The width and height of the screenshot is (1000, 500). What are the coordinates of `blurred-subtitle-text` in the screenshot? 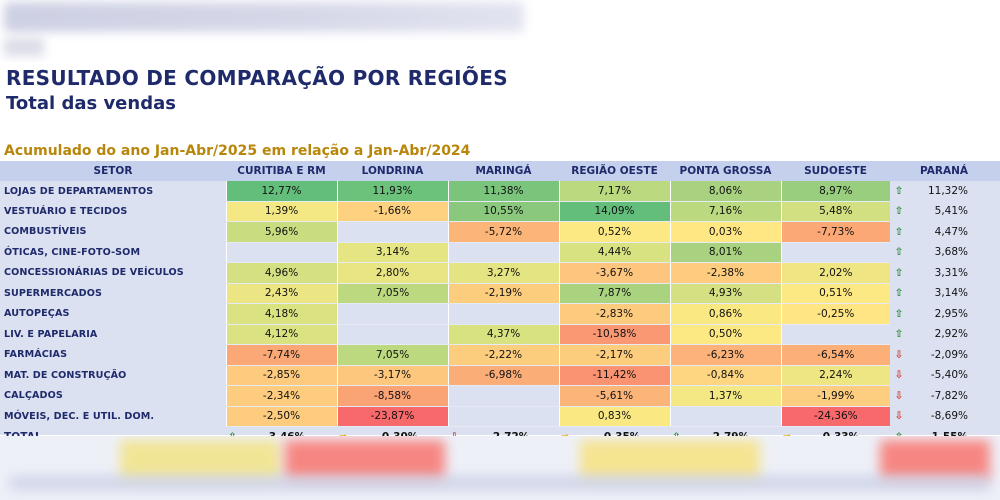 It's located at (24, 47).